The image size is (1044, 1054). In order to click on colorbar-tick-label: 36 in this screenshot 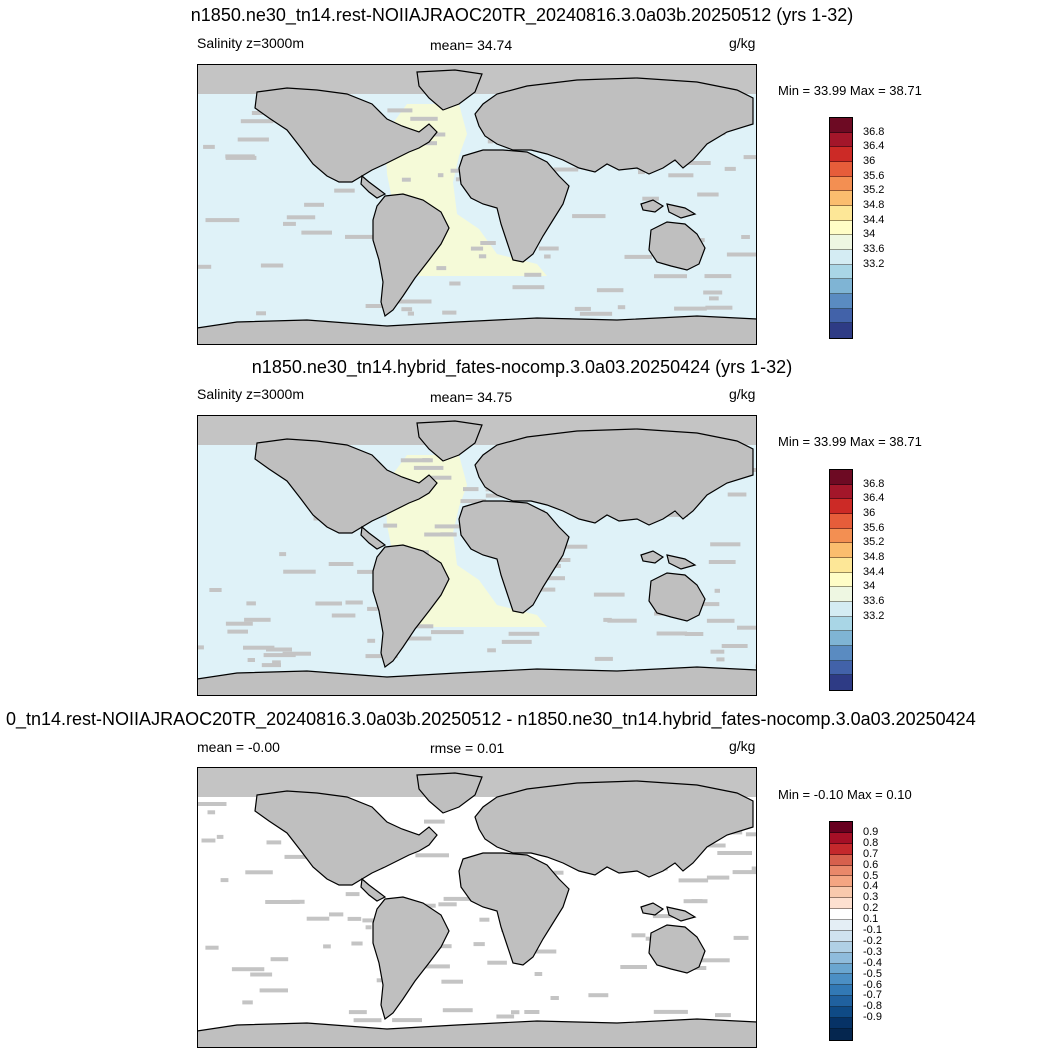, I will do `click(869, 513)`.